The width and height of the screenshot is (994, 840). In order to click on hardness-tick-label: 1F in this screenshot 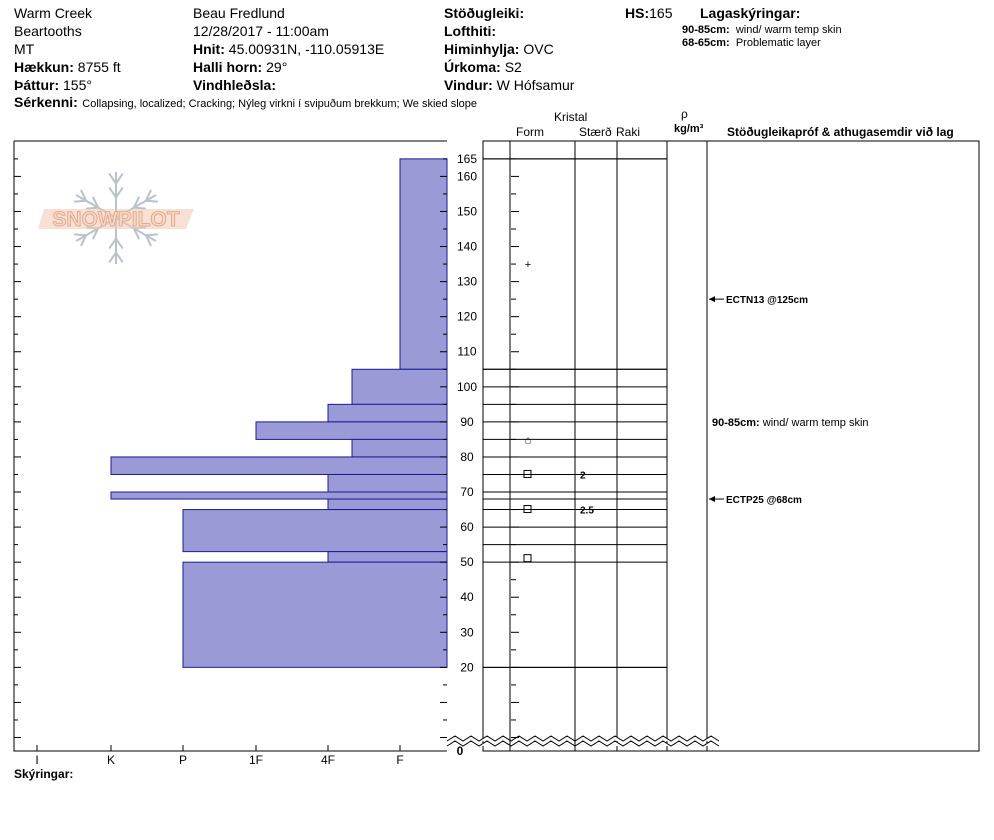, I will do `click(256, 760)`.